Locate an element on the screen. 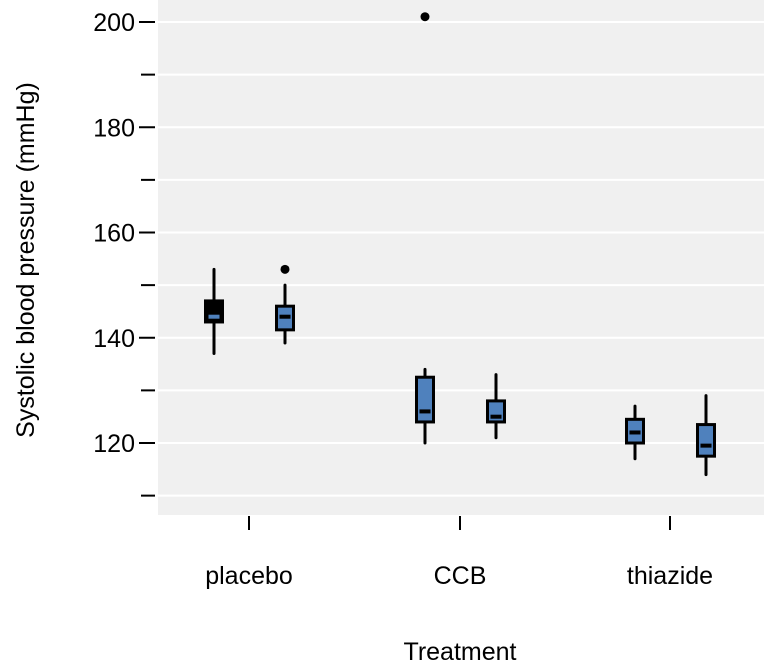  x-tick-label-thiazide: thiazide is located at coordinates (670, 576).